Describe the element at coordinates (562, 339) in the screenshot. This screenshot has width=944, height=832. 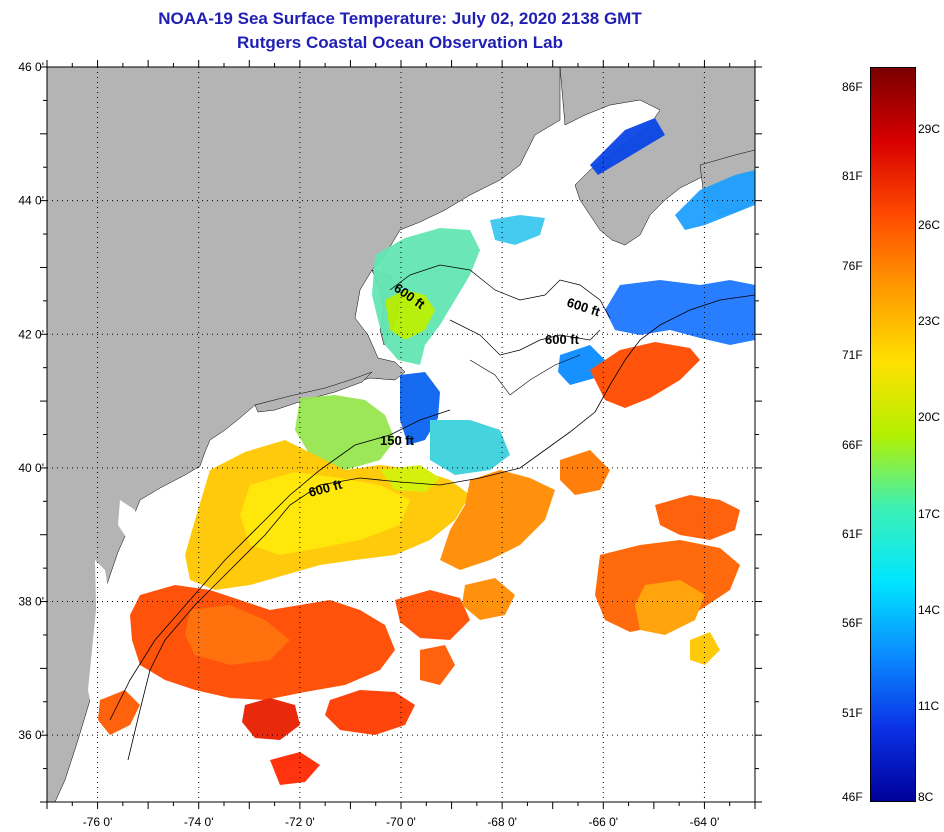
I see `isobath-label-georges: 600 ft` at that location.